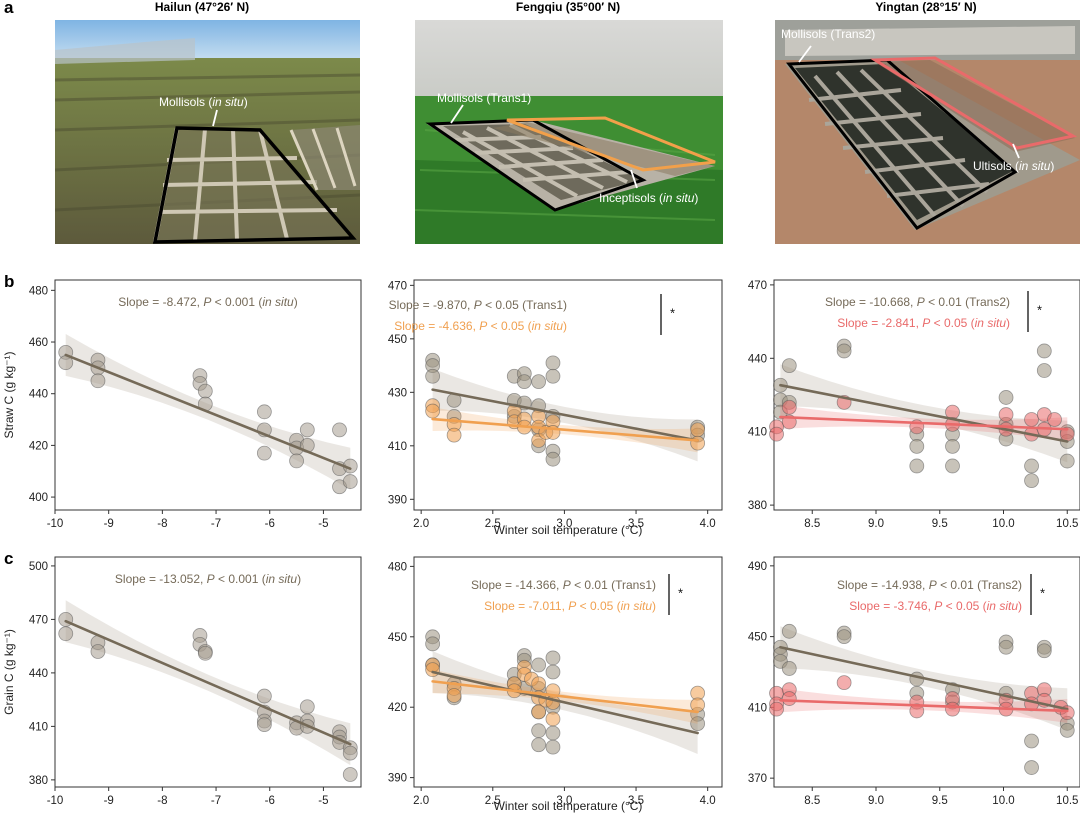 This screenshot has height=818, width=1080. Describe the element at coordinates (397, 708) in the screenshot. I see `y-tick-label: 420` at that location.